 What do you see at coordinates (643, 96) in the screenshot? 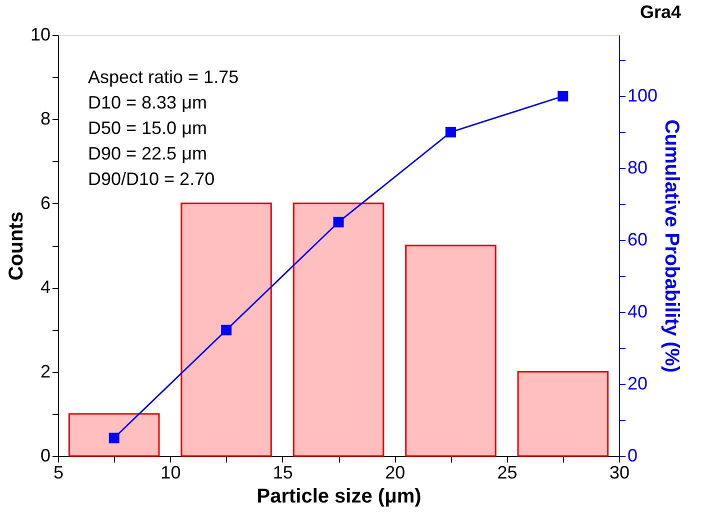
I see `y2-tick-label: 100` at bounding box center [643, 96].